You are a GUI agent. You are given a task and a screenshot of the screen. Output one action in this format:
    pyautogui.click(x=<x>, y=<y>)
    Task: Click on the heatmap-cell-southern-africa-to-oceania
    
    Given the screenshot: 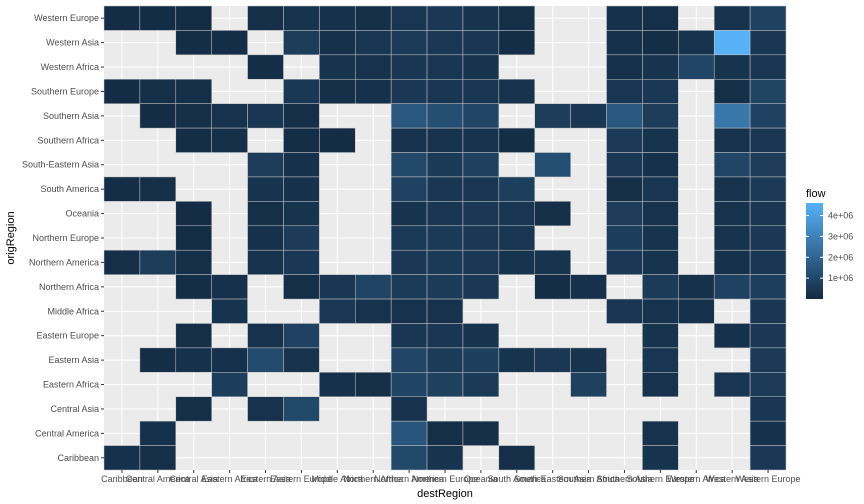 What is the action you would take?
    pyautogui.click(x=481, y=140)
    